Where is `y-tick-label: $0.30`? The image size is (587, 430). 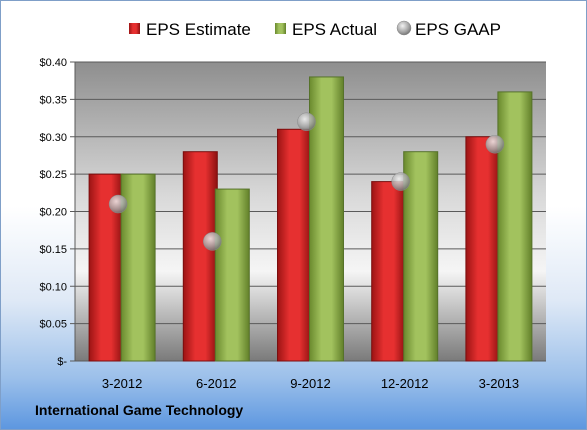
y-tick-label: $0.30 is located at coordinates (53, 138).